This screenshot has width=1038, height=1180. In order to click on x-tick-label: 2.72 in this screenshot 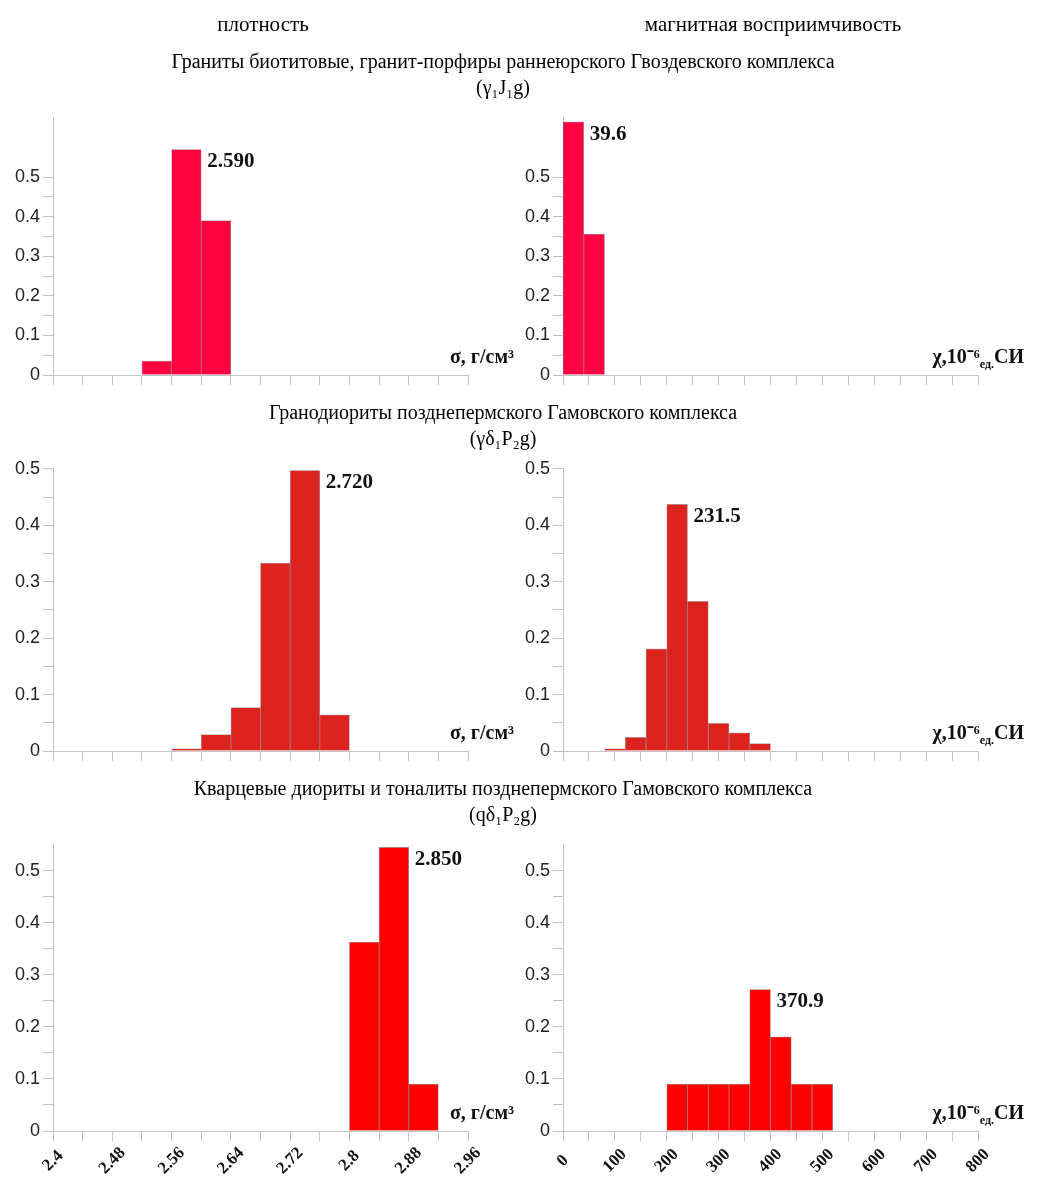, I will do `click(289, 1160)`.